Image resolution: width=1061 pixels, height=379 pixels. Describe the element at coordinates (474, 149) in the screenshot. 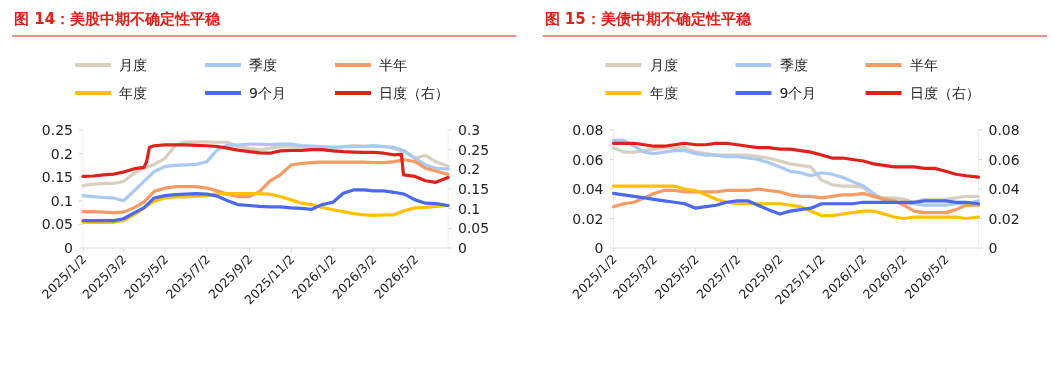

I see `y2-tick-label: 0.25` at that location.